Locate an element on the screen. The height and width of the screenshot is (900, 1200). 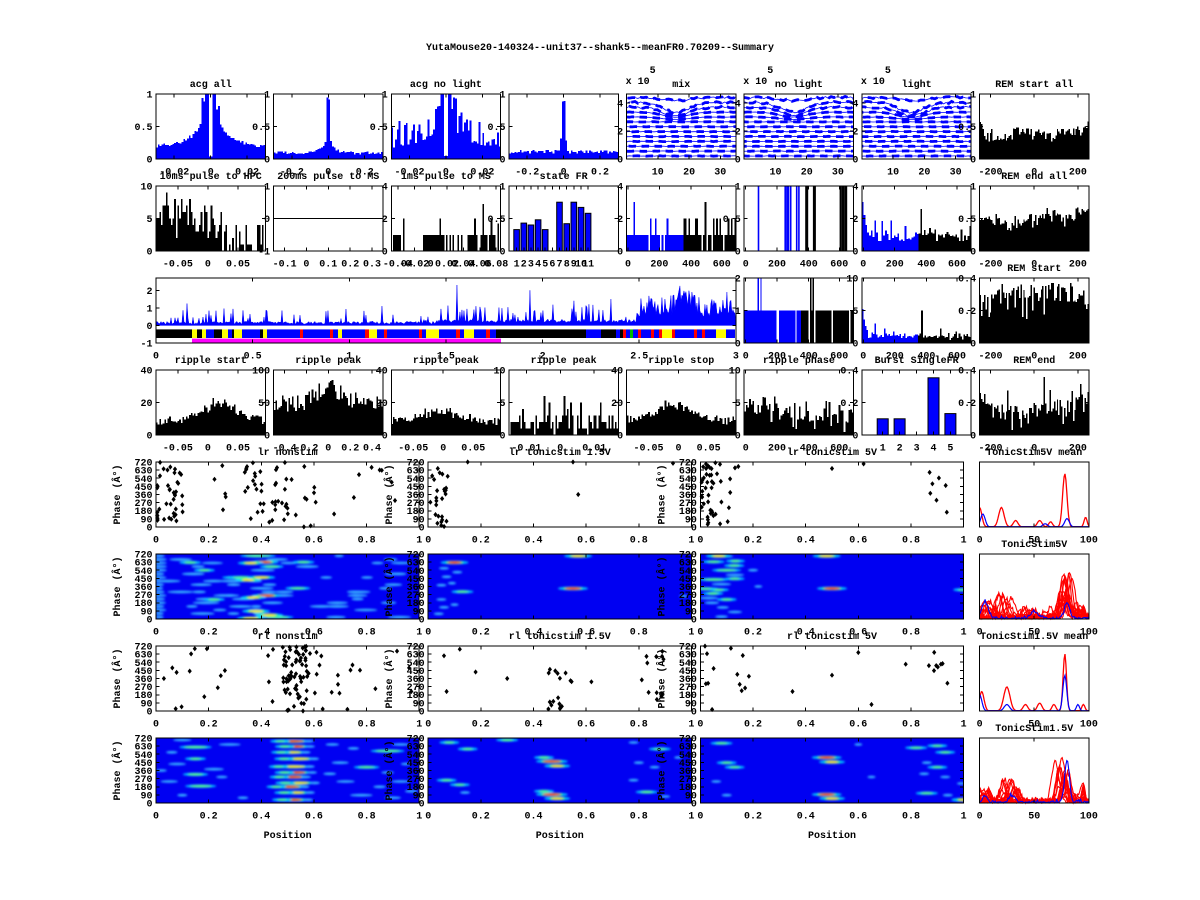
svg-text: -200 is located at coordinates (990, 265).